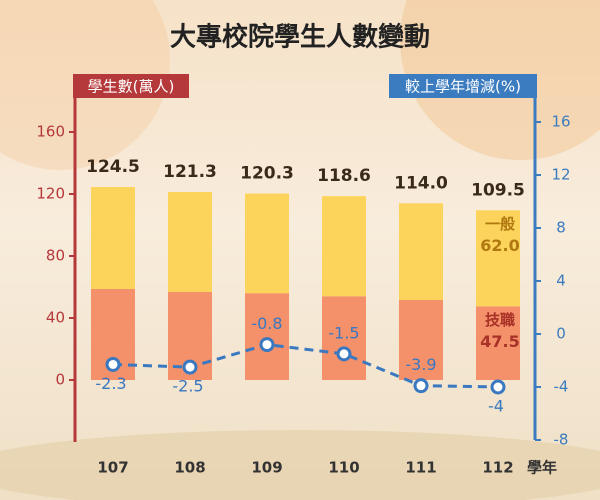 This screenshot has height=500, width=600. I want to click on y-label-box, so click(131, 86).